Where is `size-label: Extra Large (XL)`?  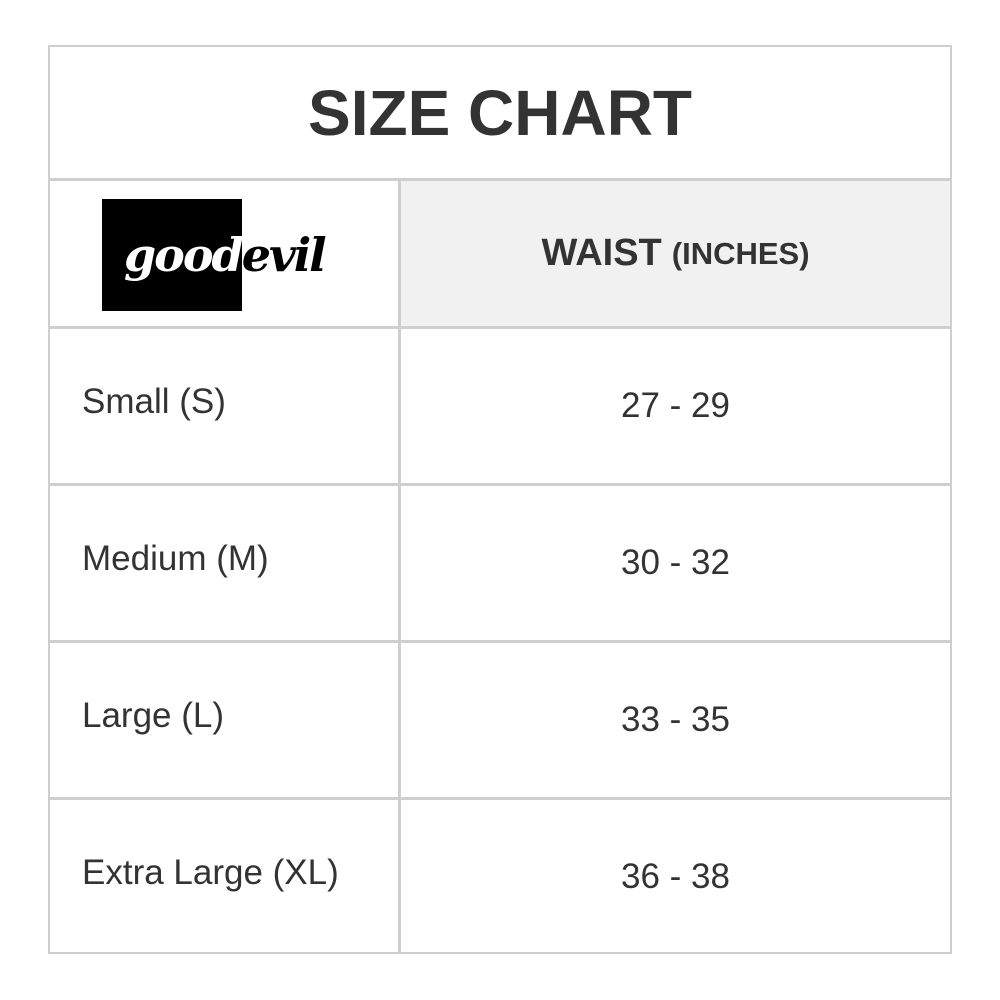 size-label: Extra Large (XL) is located at coordinates (210, 872).